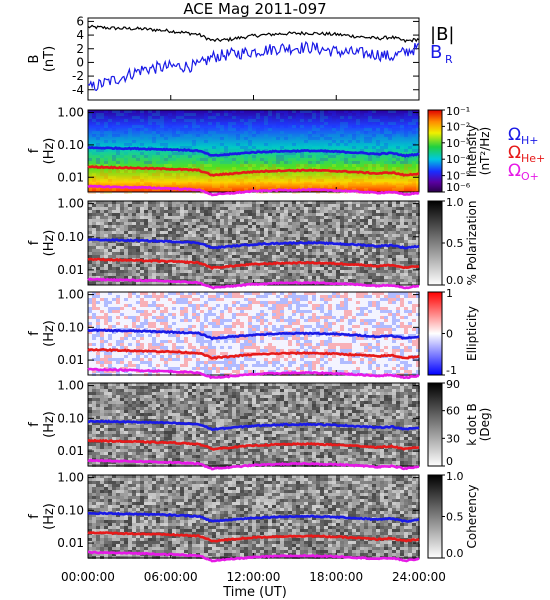  Describe the element at coordinates (472, 516) in the screenshot. I see `colorbar-label: Coherency` at that location.